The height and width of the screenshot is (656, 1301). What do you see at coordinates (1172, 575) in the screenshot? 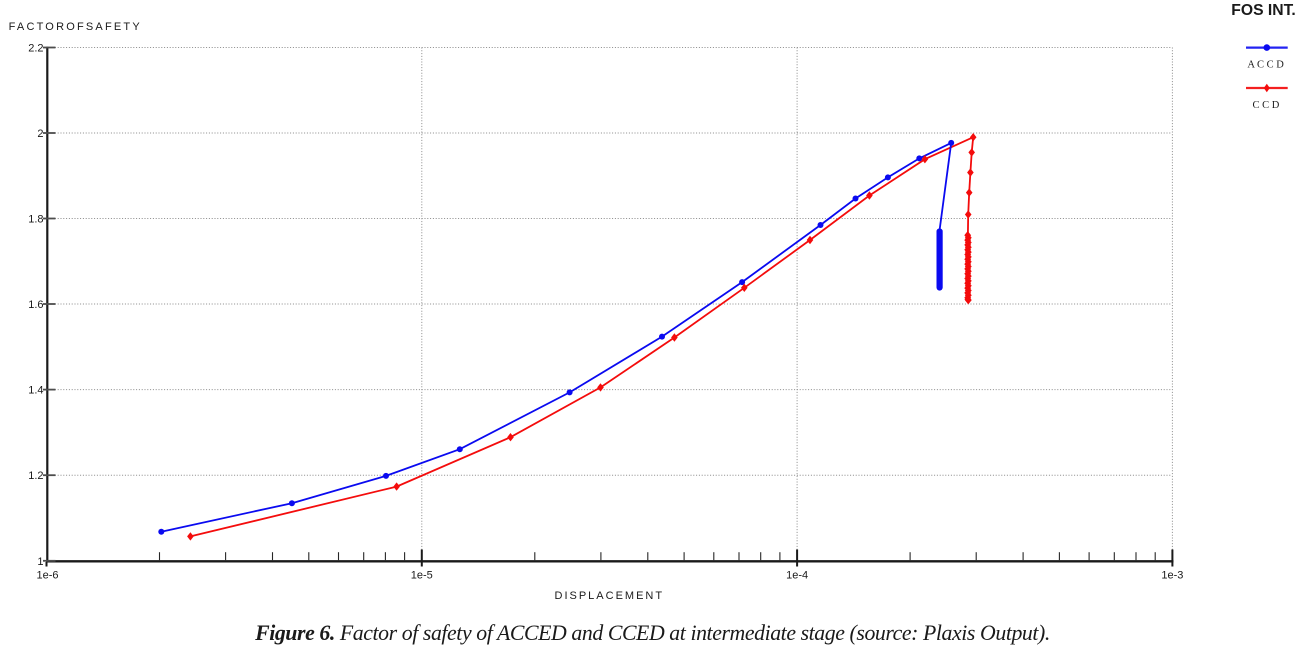
I see `svg-text: 1e-3` at bounding box center [1172, 575].